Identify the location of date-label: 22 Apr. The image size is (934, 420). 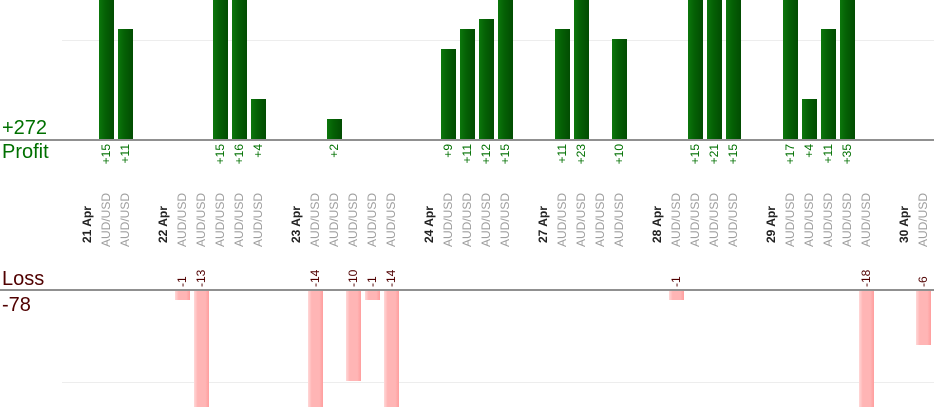
(163, 224).